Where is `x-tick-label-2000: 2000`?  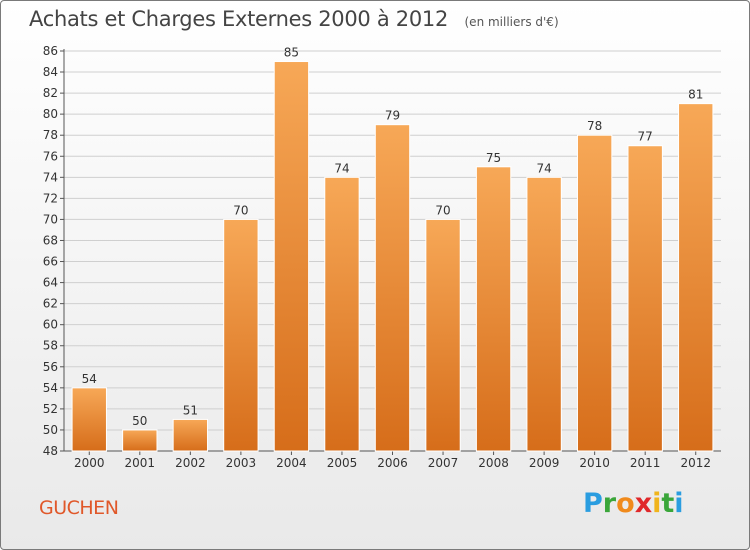
x-tick-label-2000: 2000 is located at coordinates (89, 463).